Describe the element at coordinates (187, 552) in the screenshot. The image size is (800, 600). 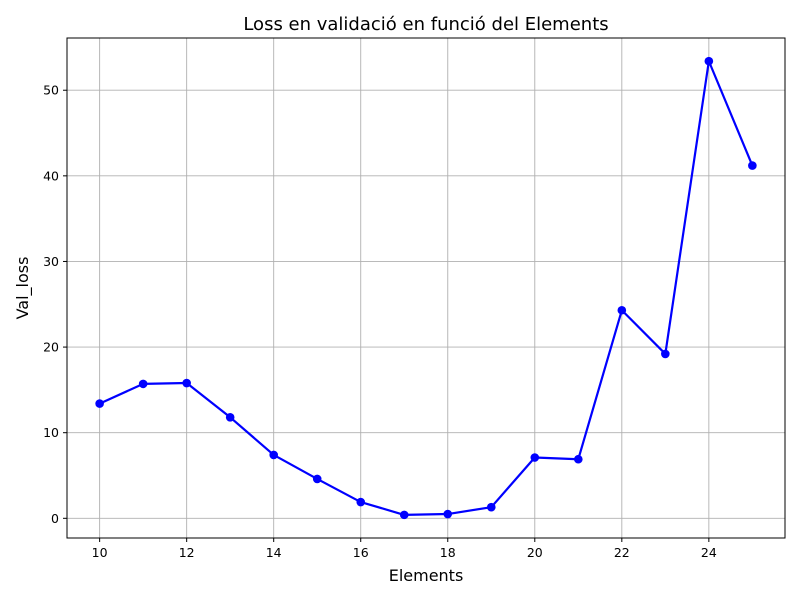
I see `x-tick-label: 12` at that location.